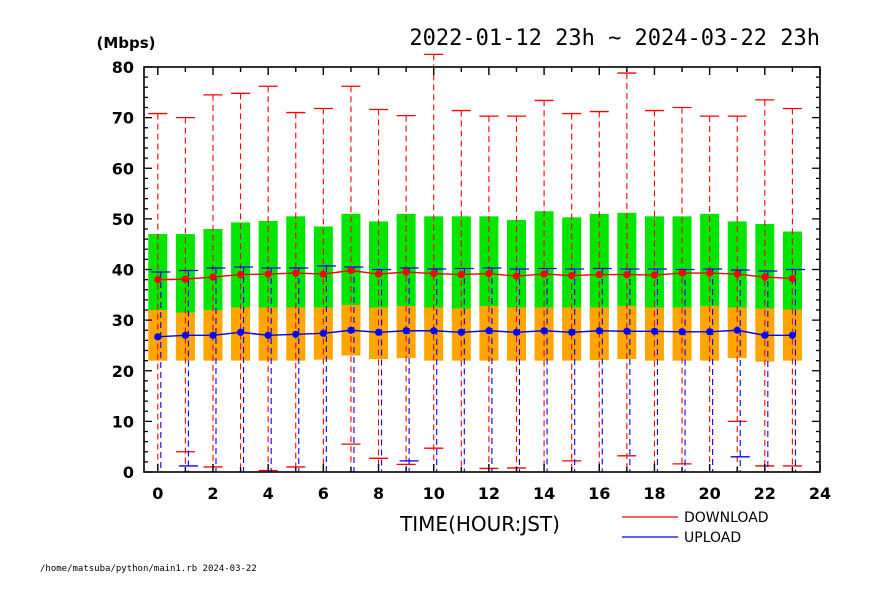 Image resolution: width=870 pixels, height=600 pixels. I want to click on download-boxes, so click(475, 264).